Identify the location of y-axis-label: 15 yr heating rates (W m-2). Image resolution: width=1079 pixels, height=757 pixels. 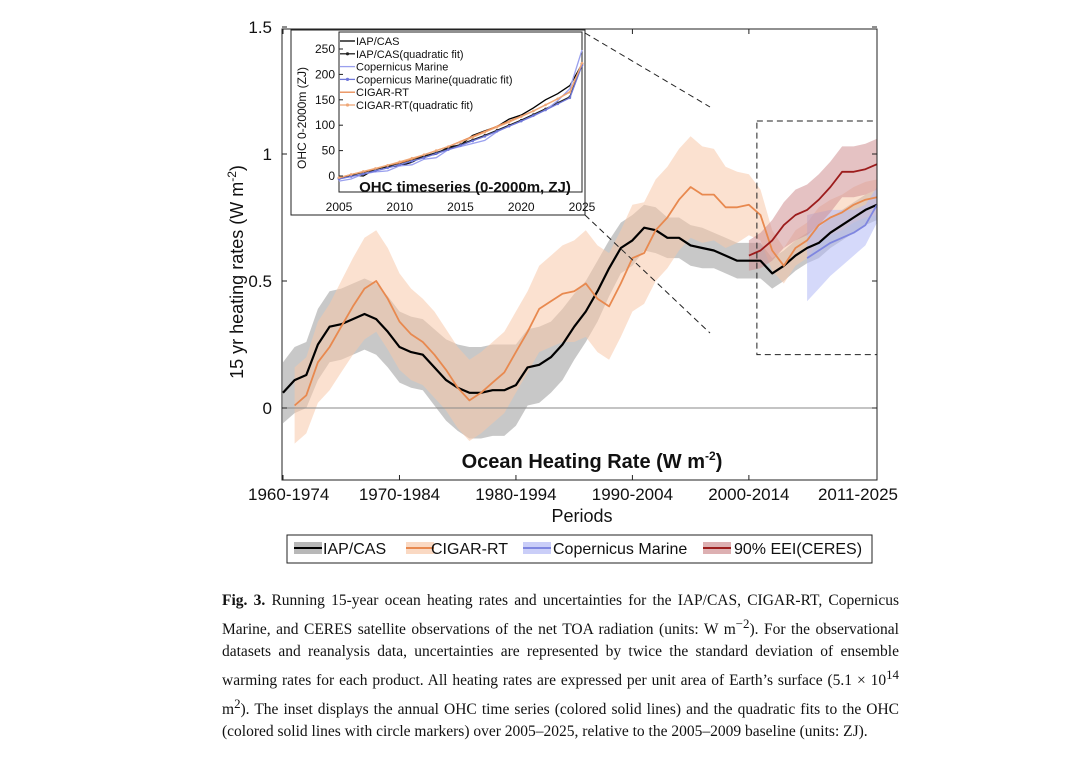
(236, 272).